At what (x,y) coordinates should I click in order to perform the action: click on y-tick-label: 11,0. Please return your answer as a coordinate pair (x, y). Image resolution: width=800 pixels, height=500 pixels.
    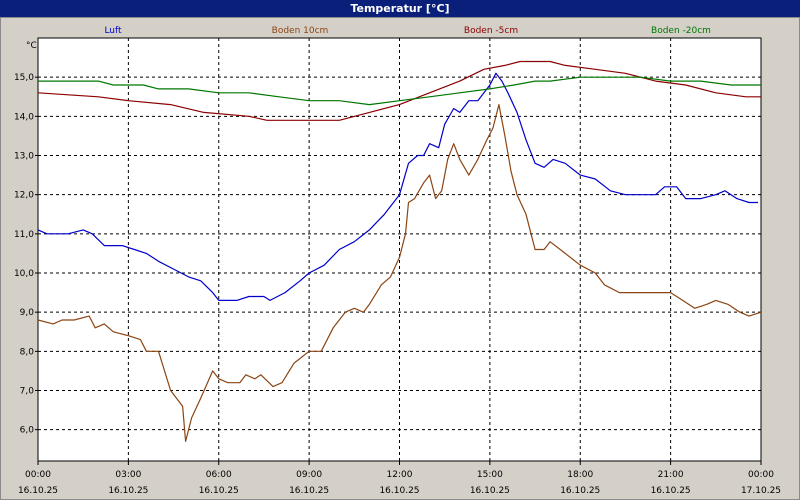
    Looking at the image, I should click on (24, 235).